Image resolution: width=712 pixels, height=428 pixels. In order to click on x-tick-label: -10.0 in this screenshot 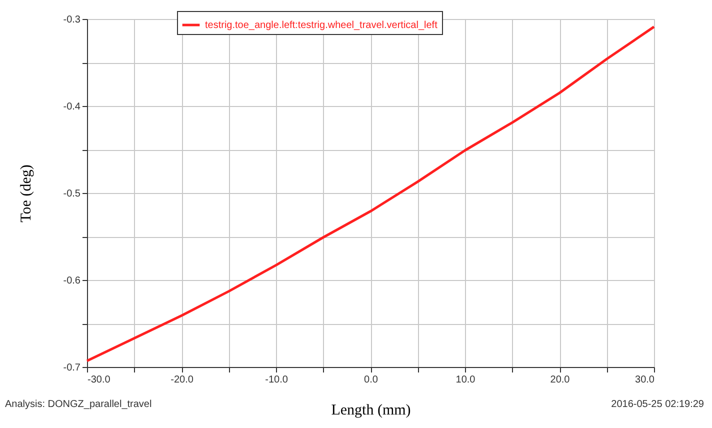, I will do `click(276, 380)`.